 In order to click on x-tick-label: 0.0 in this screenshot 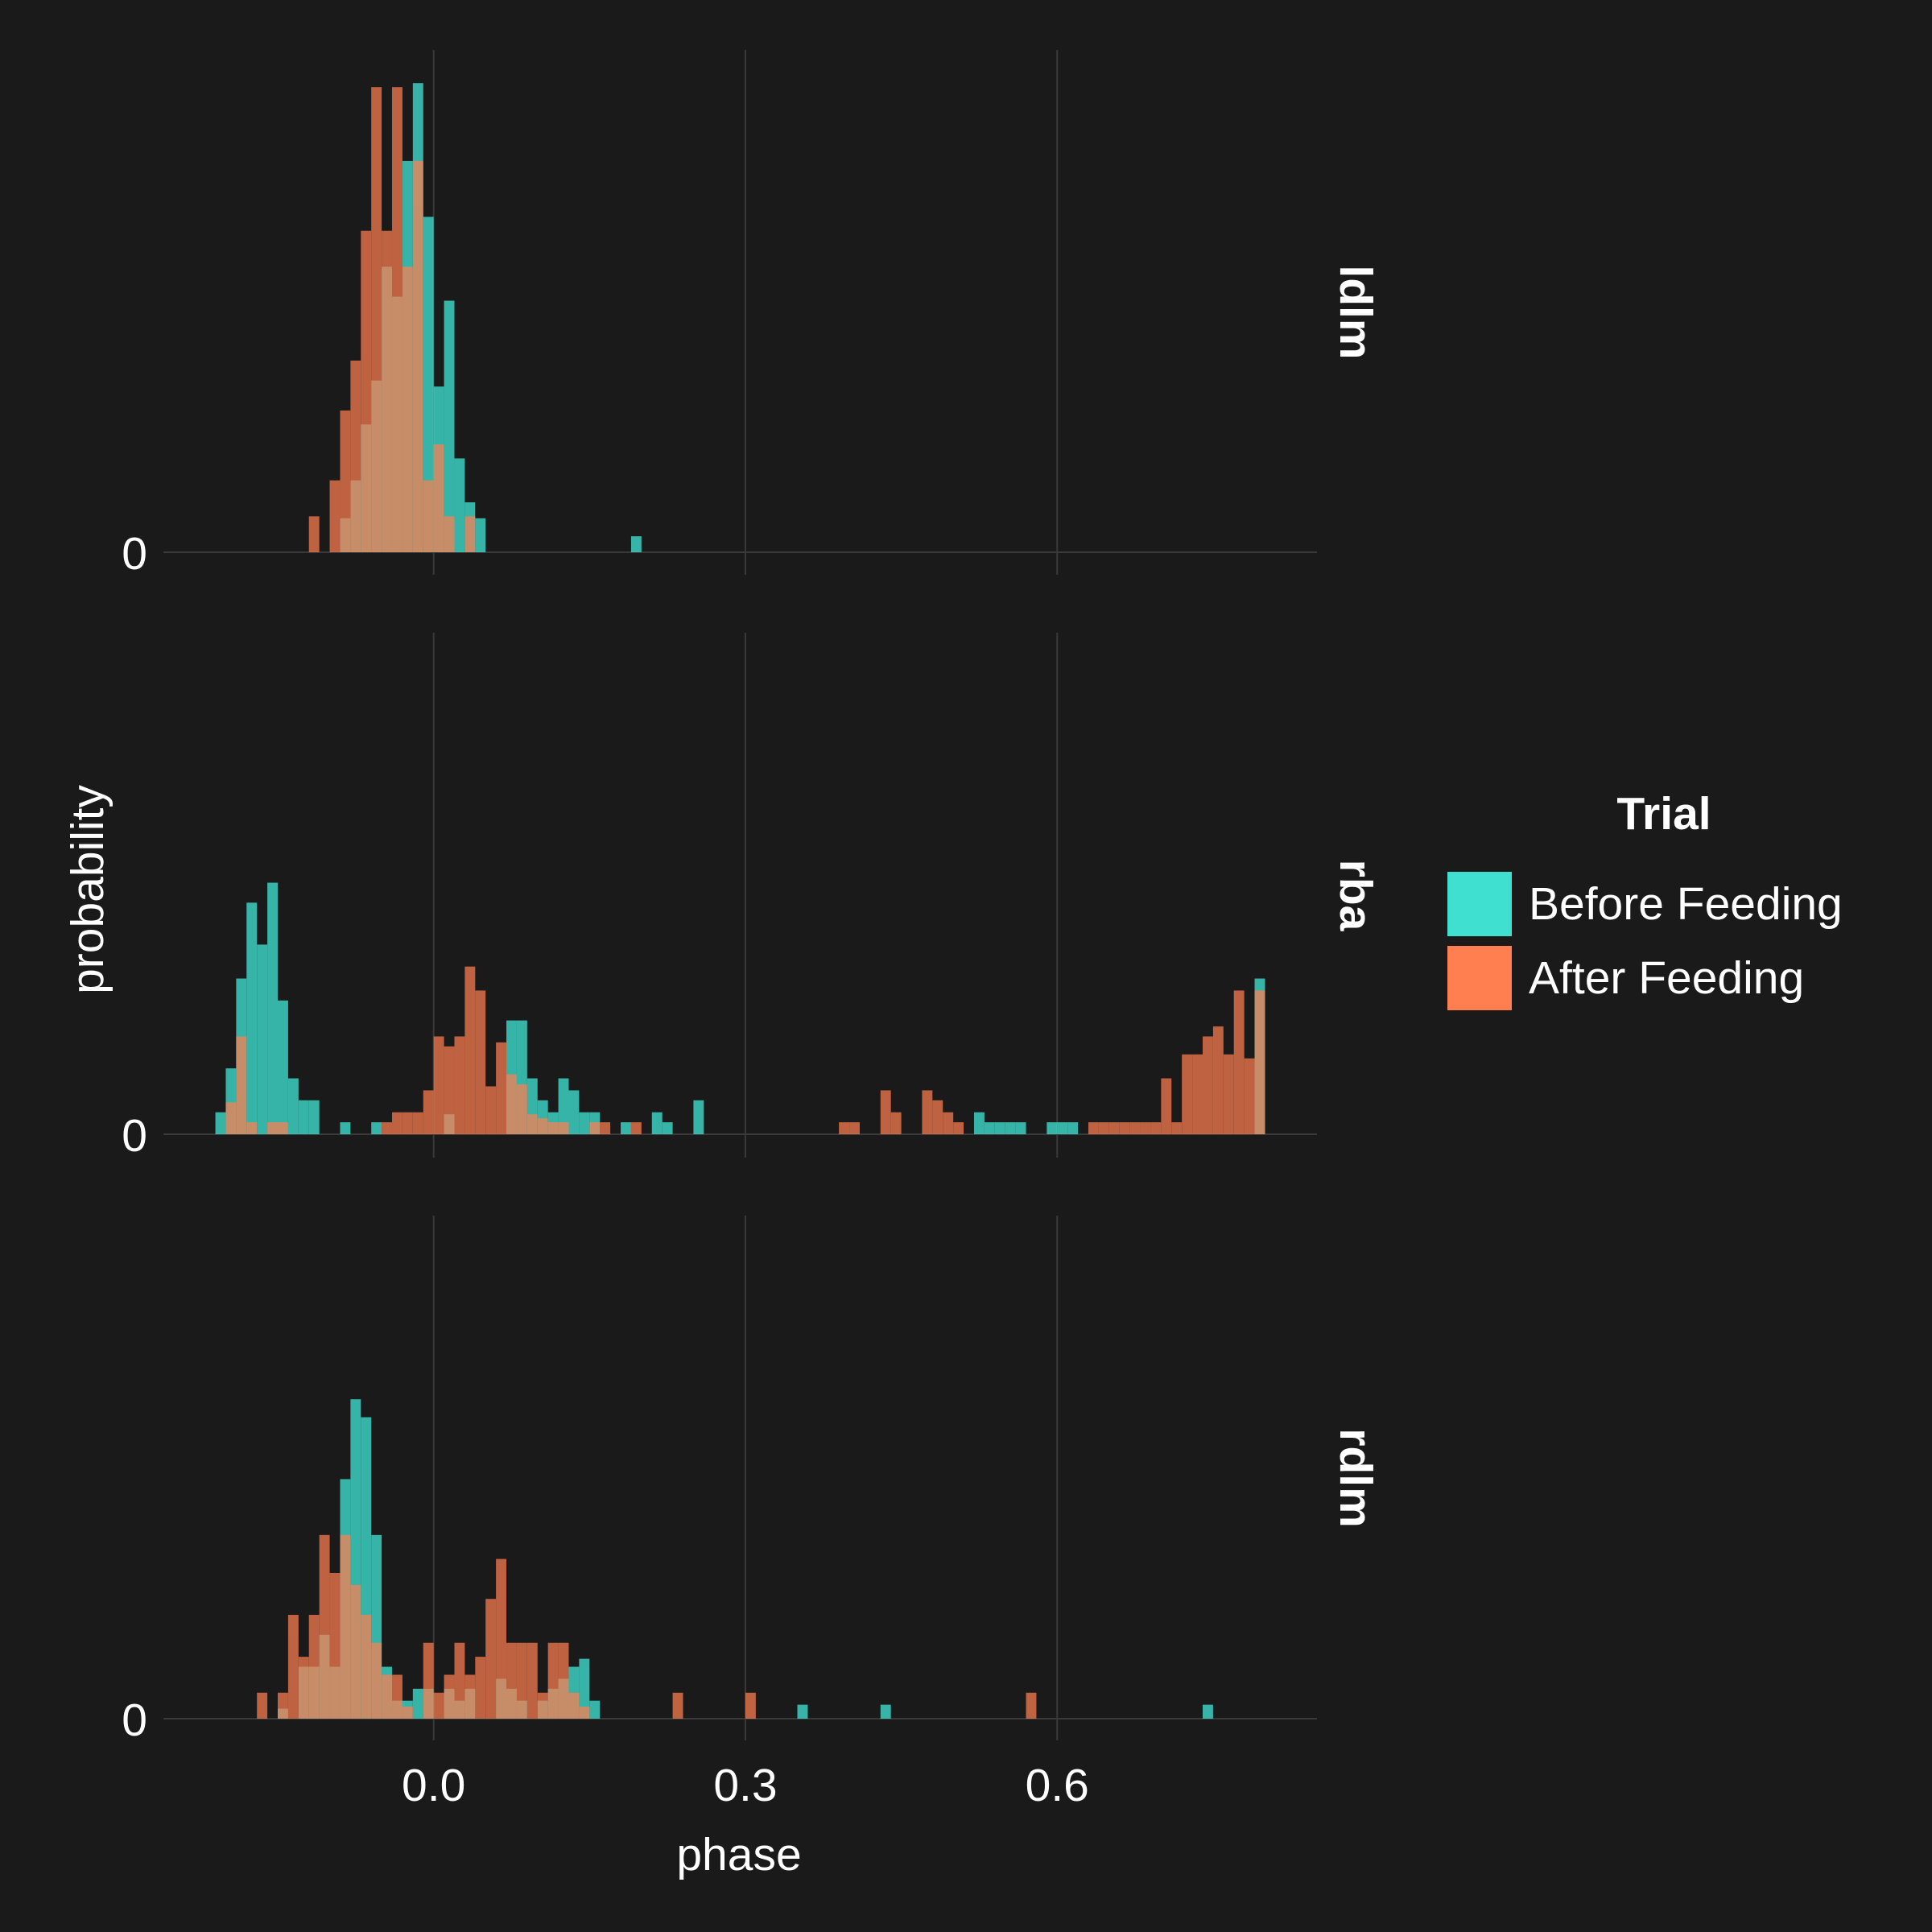, I will do `click(433, 1785)`.